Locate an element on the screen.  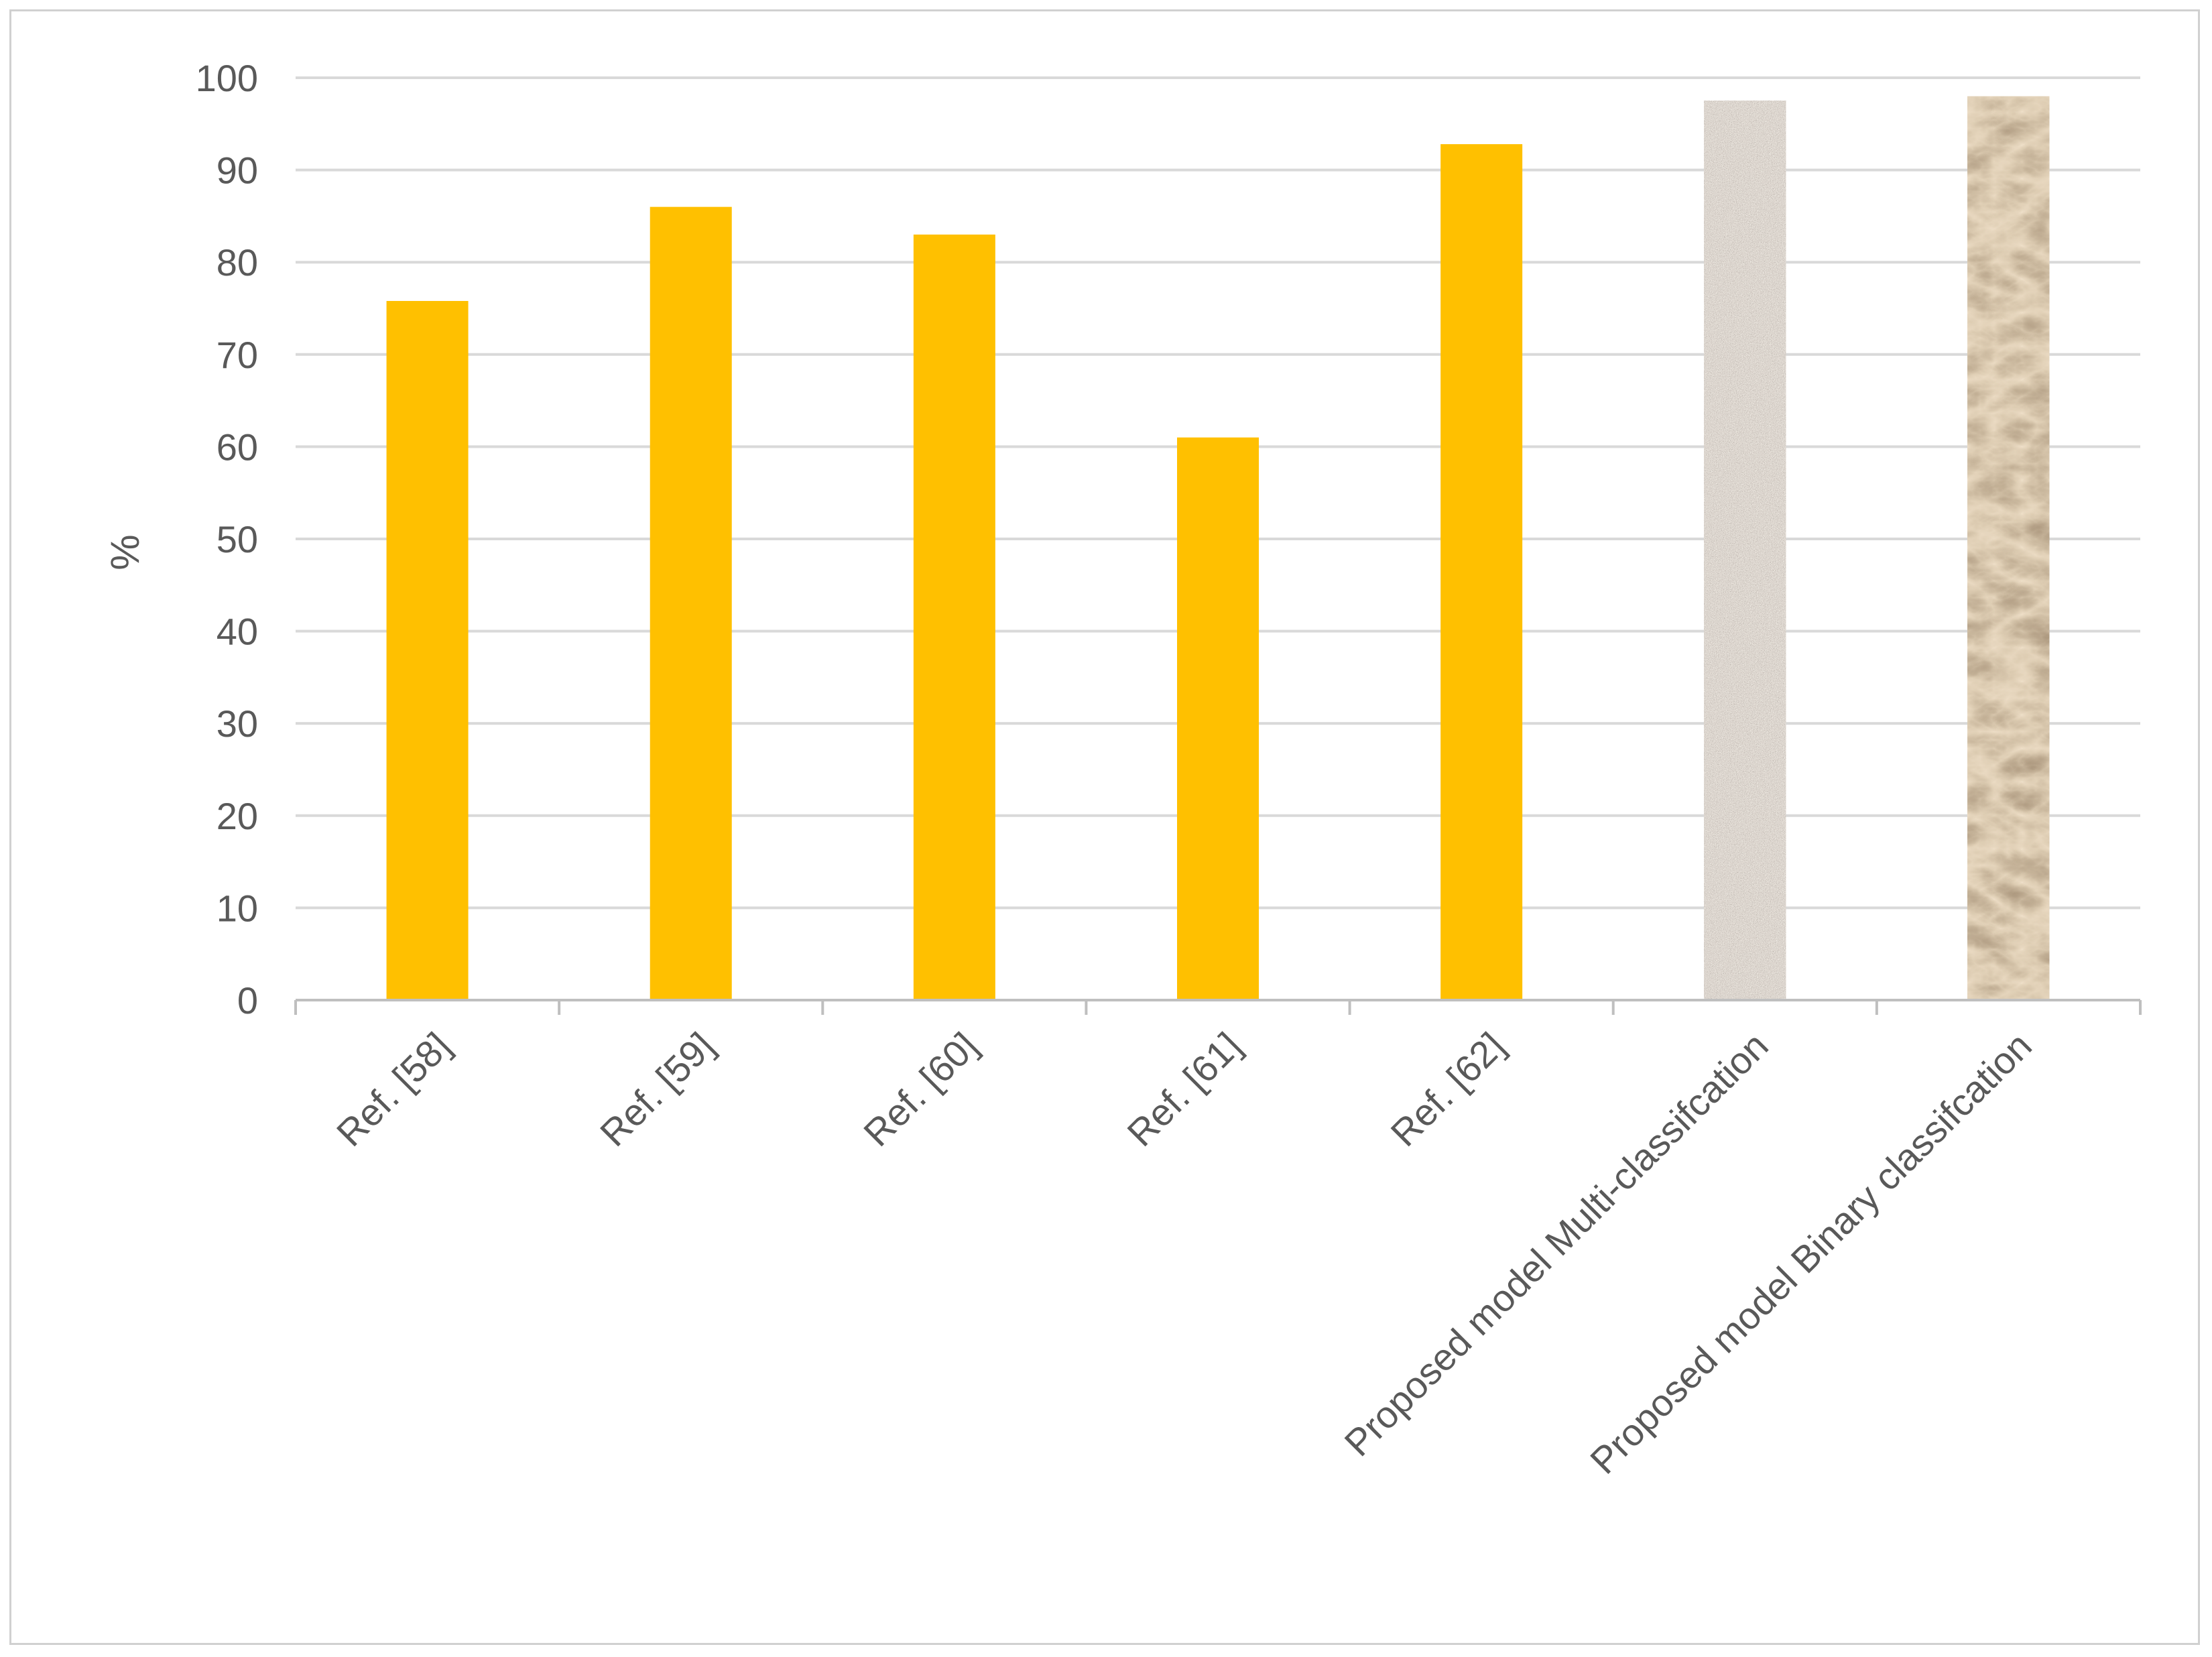
y-tick-label: 10 is located at coordinates (237, 908).